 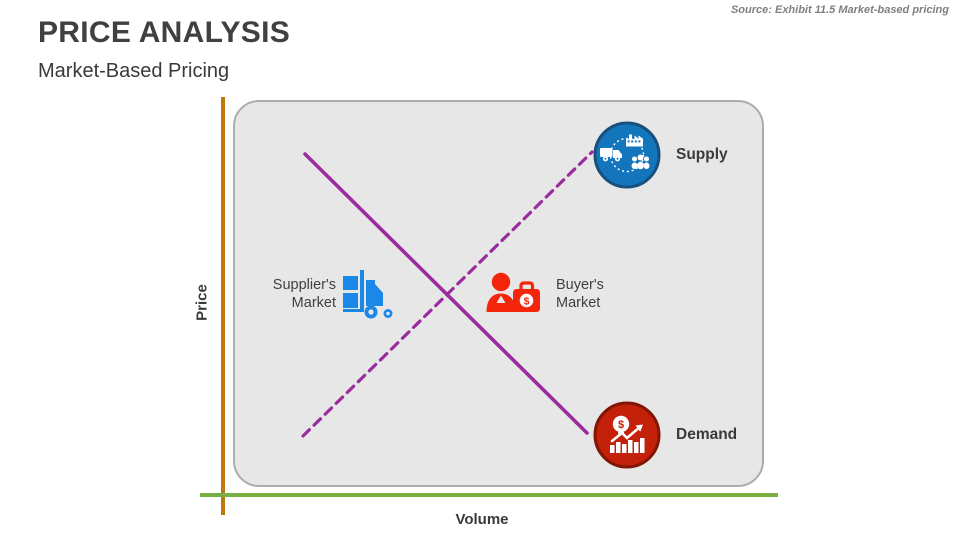 I want to click on briefcase-handle, so click(x=527, y=285).